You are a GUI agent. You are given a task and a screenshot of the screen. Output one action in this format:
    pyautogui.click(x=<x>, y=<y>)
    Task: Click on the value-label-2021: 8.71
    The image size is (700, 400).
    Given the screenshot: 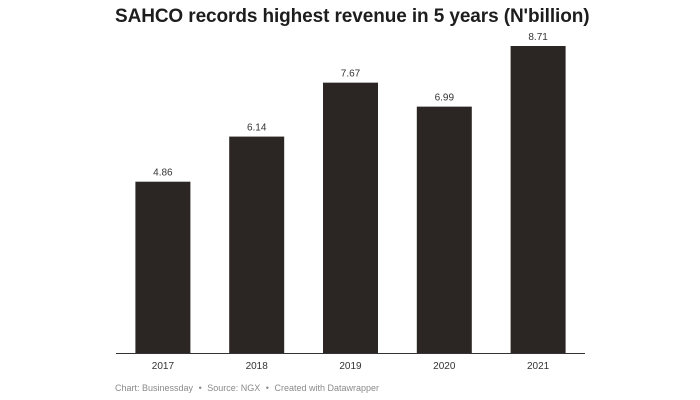 What is the action you would take?
    pyautogui.click(x=538, y=37)
    